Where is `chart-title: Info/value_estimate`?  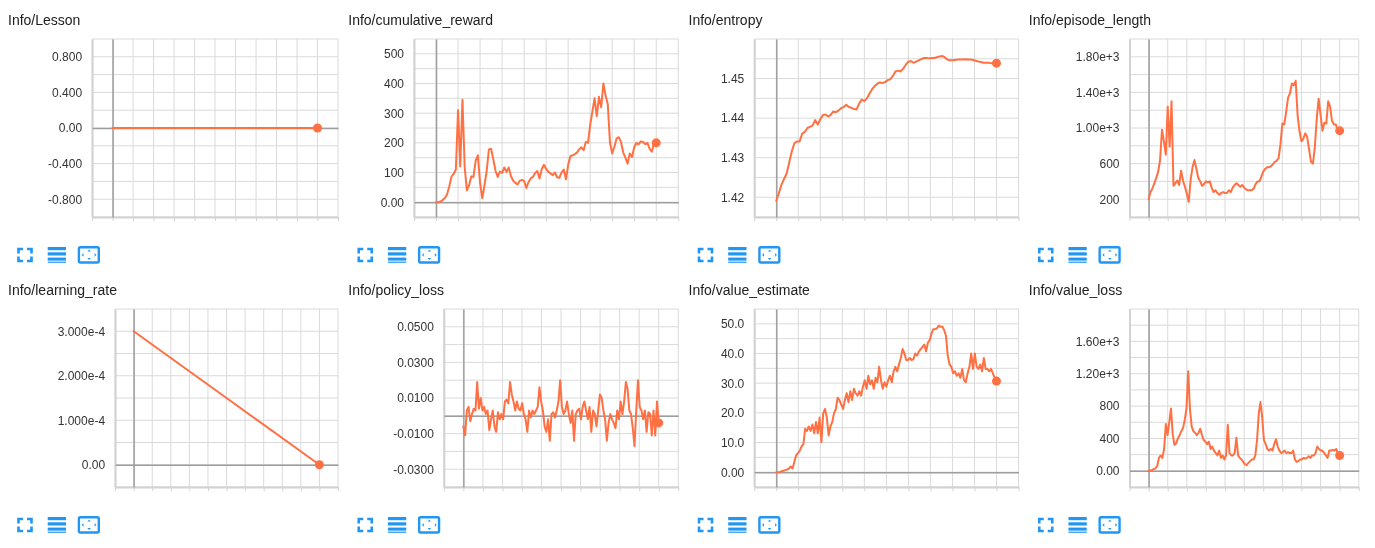 chart-title: Info/value_estimate is located at coordinates (749, 290).